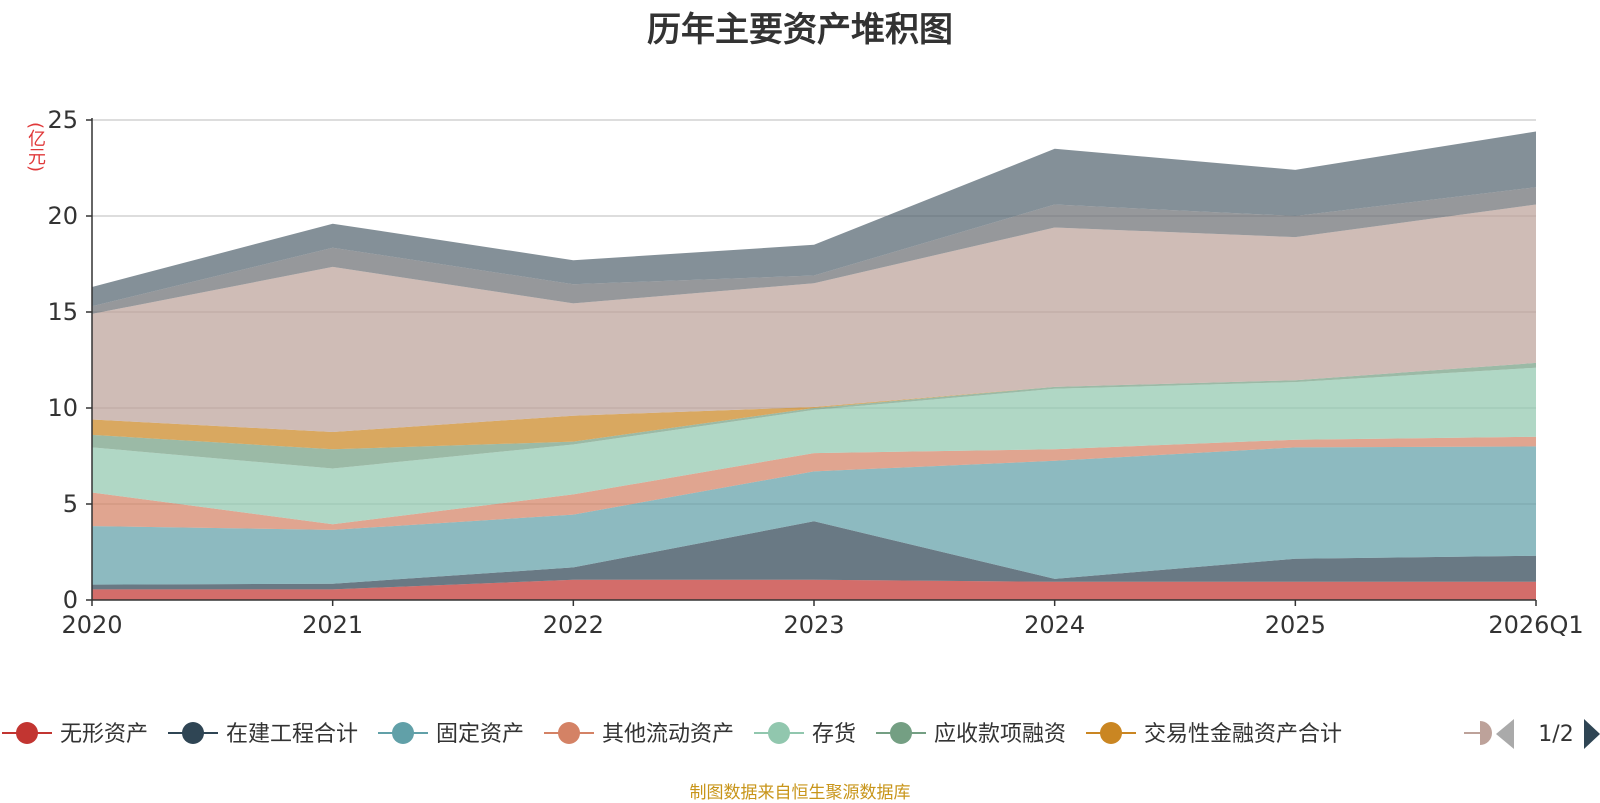 The width and height of the screenshot is (1600, 803). I want to click on x-tick-label: 2026Q1, so click(1535, 625).